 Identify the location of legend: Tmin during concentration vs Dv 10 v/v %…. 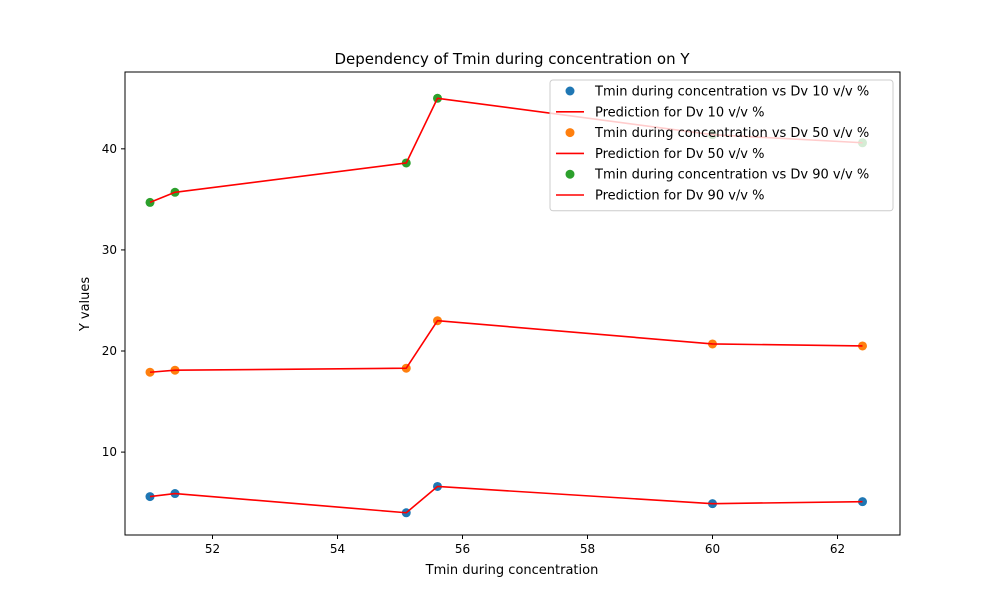
(721, 145).